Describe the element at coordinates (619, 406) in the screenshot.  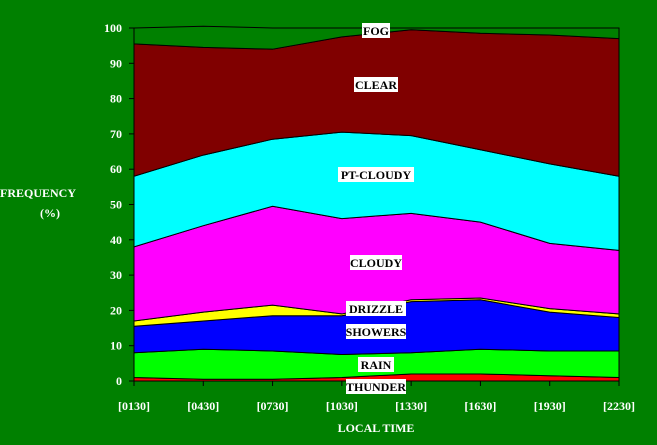
I see `x-tick-label: [2230]` at that location.